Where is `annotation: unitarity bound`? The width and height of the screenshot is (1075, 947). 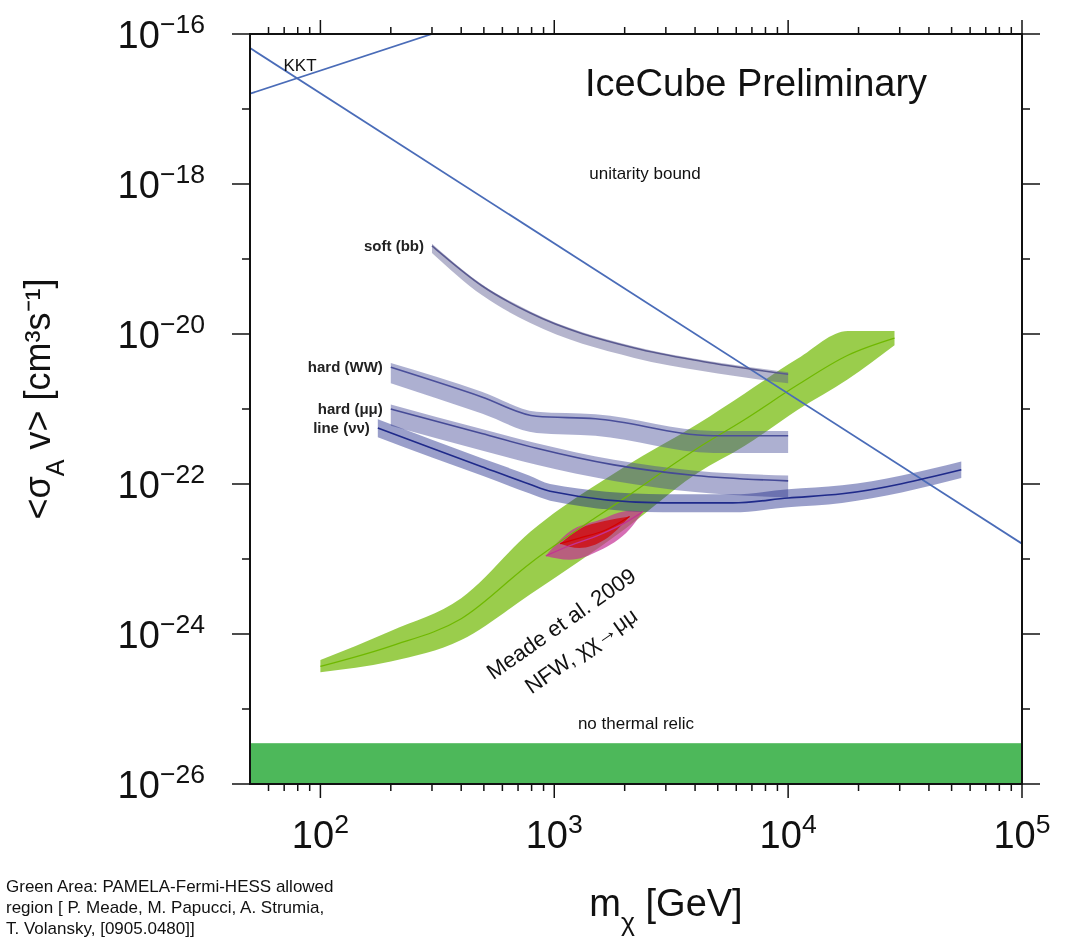
annotation: unitarity bound is located at coordinates (645, 174).